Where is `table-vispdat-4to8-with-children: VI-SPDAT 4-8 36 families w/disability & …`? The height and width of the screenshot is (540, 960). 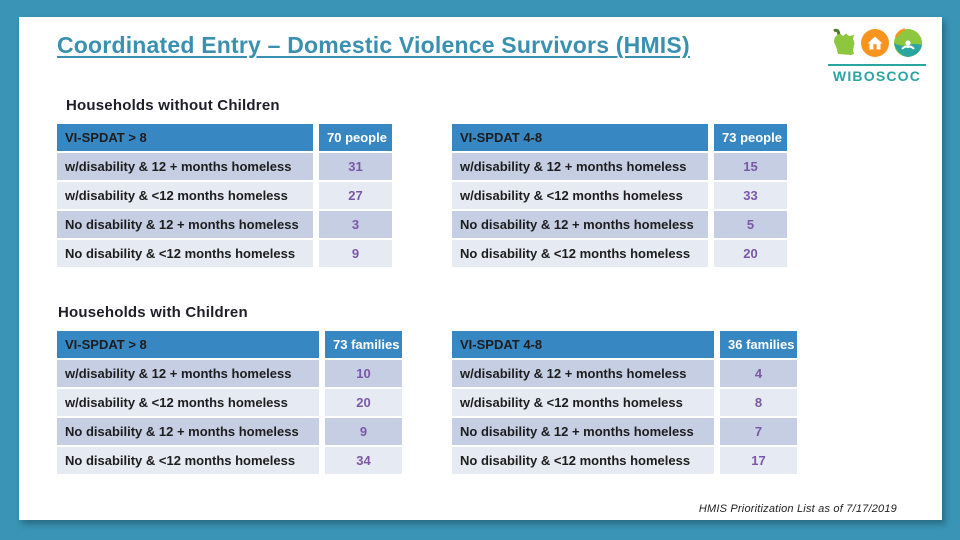
table-vispdat-4to8-with-children: VI-SPDAT 4-8 36 families w/disability & … is located at coordinates (624, 402).